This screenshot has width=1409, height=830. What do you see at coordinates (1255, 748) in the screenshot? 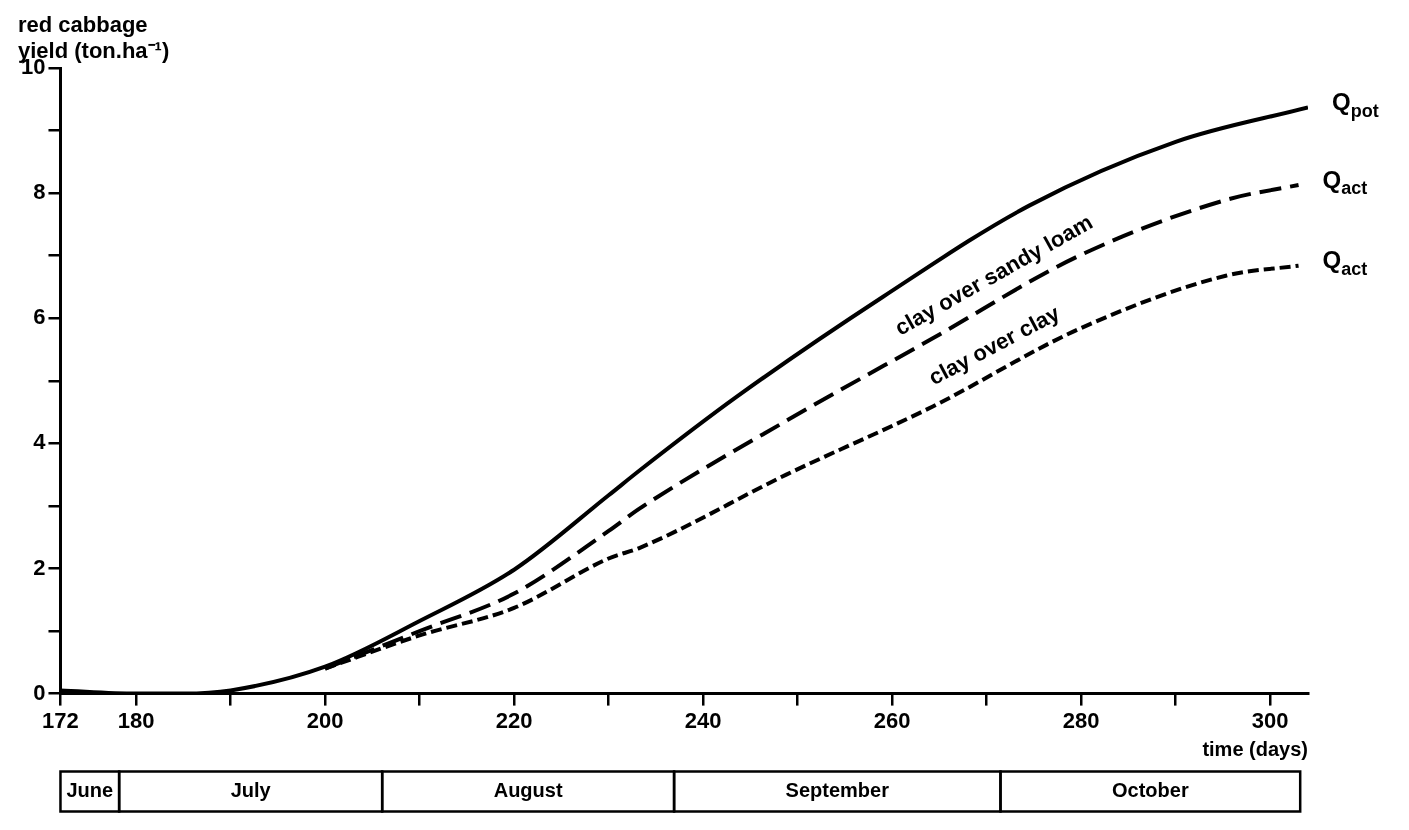
I see `x-axis-title: time (days)` at bounding box center [1255, 748].